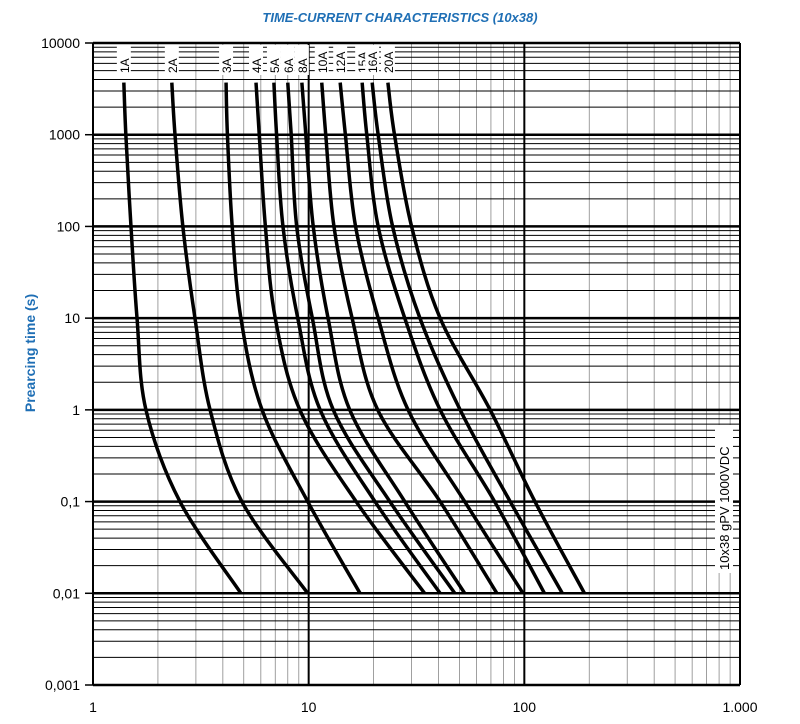  I want to click on curve-2a, so click(240, 338).